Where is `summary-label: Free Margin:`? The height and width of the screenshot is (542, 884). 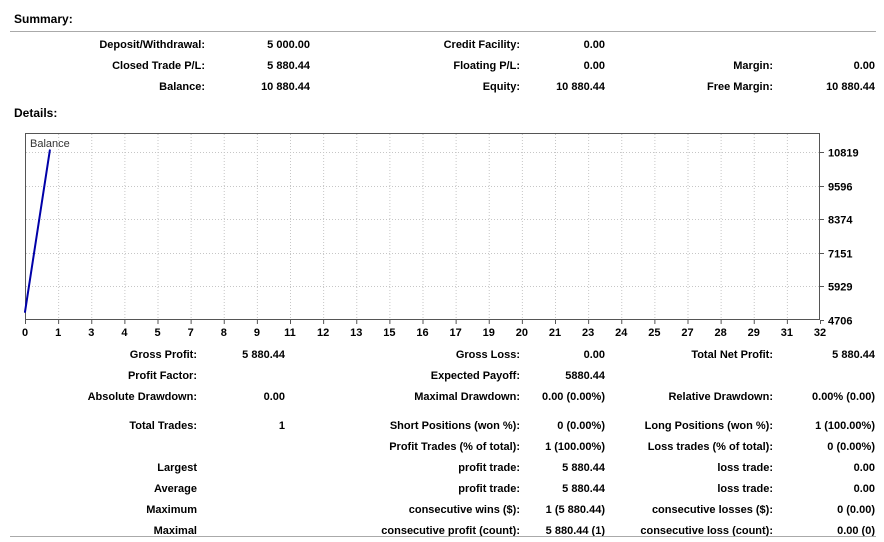 summary-label: Free Margin: is located at coordinates (739, 87).